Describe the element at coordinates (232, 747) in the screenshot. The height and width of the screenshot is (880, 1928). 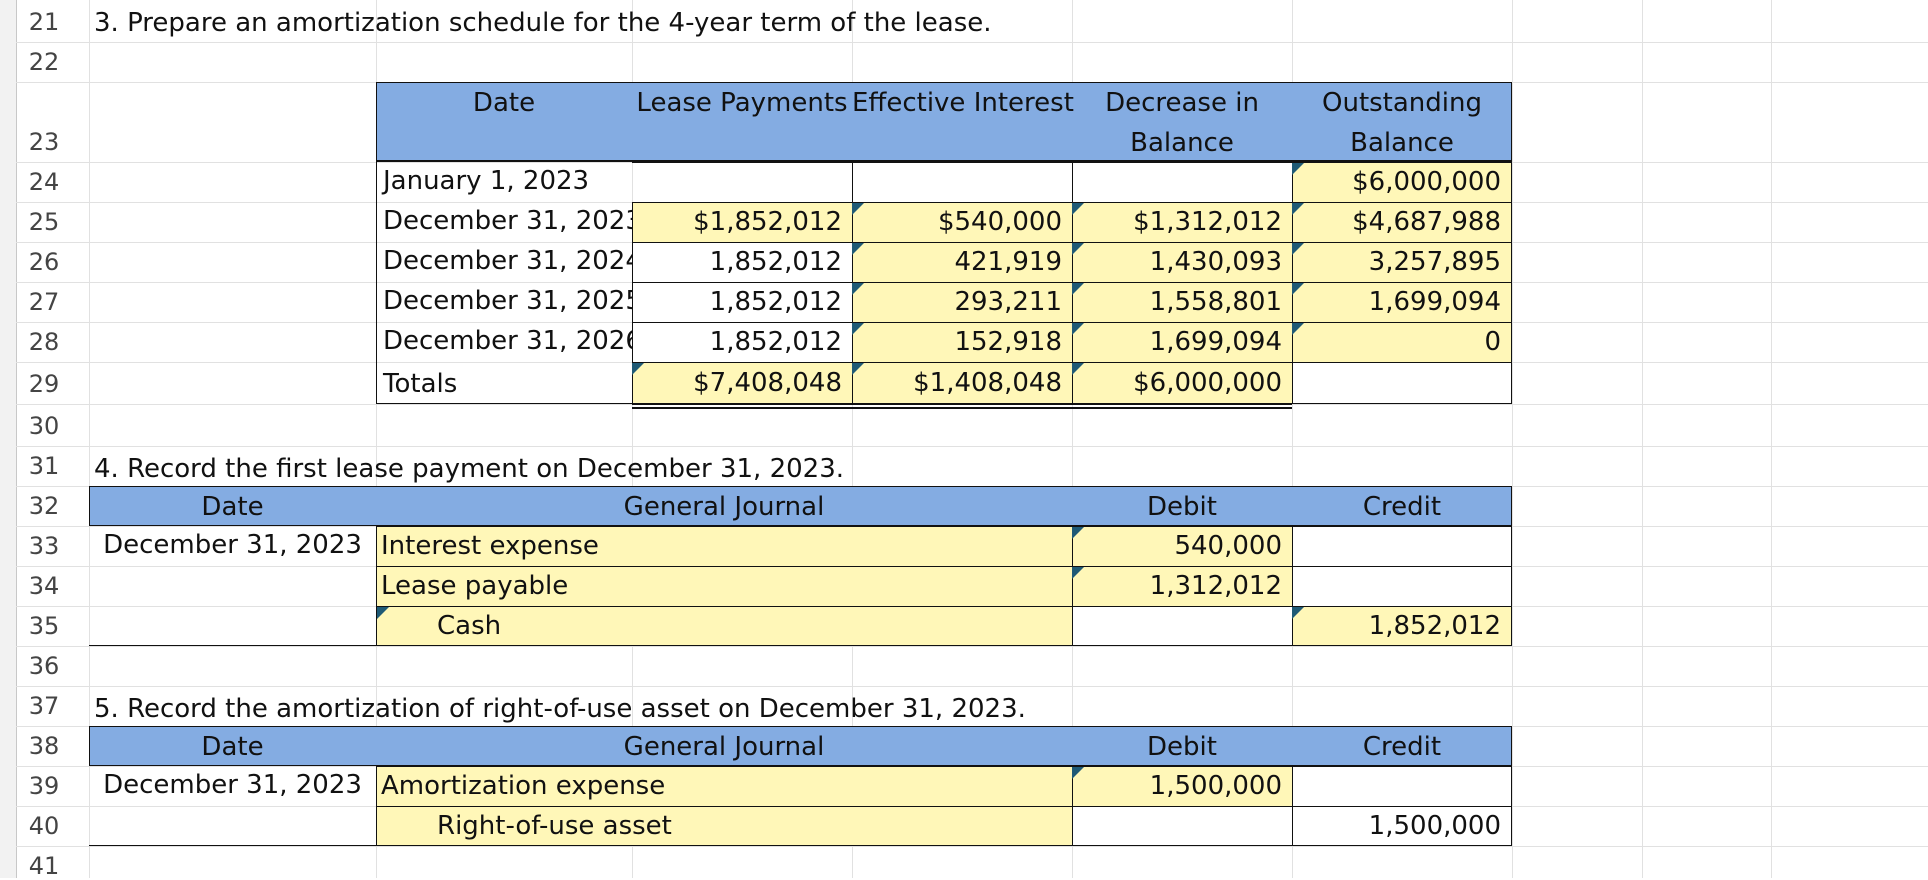
I see `q5-header-date: Date` at that location.